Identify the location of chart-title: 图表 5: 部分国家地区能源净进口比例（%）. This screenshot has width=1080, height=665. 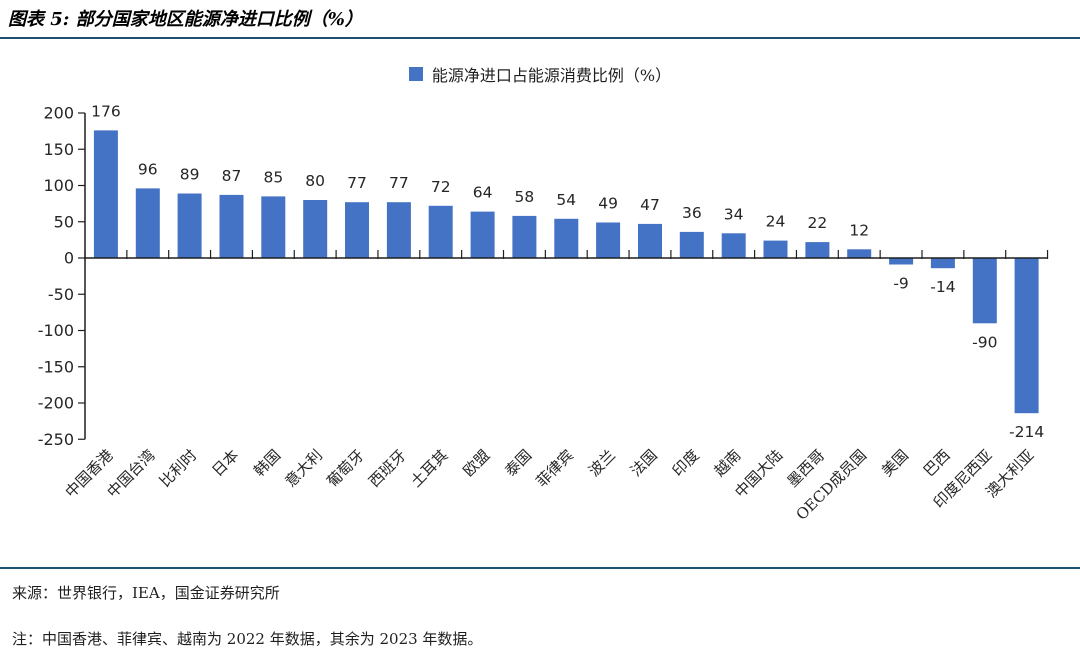
(185, 19).